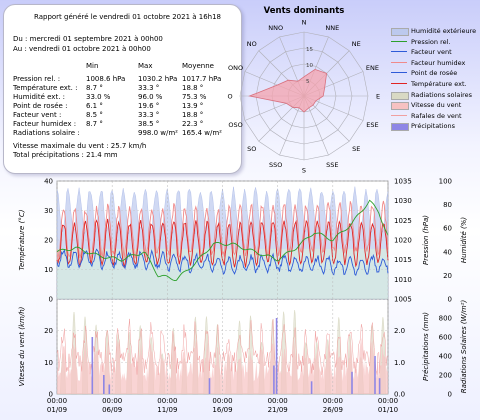 The height and width of the screenshot is (420, 480). What do you see at coordinates (193, 124) in the screenshot?
I see `summary-avg: 22.3 °` at bounding box center [193, 124].